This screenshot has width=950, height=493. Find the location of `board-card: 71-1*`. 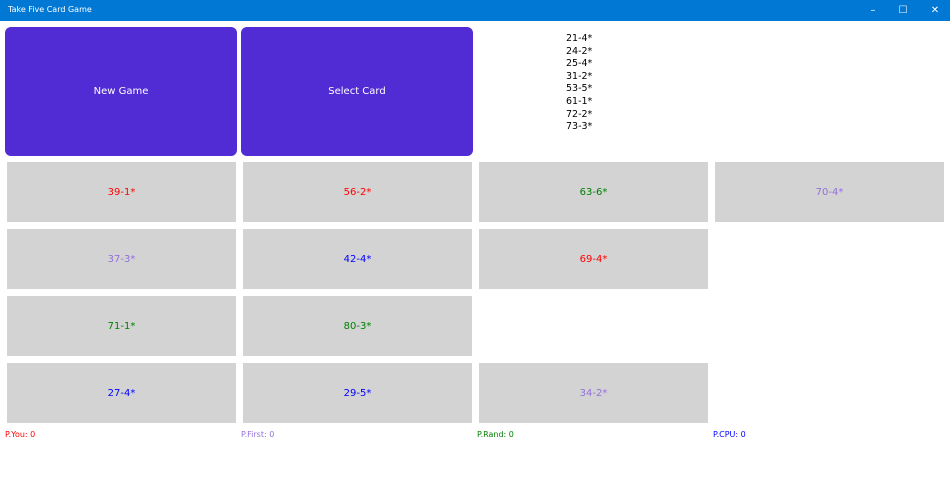

board-card: 71-1* is located at coordinates (121, 326).